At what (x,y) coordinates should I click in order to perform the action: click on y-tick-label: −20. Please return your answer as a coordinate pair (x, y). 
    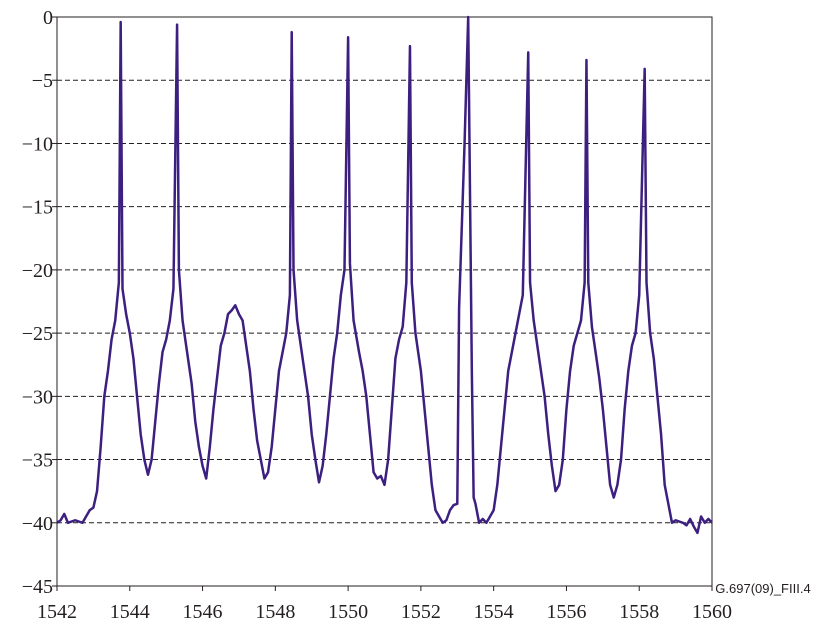
    Looking at the image, I should click on (37, 271).